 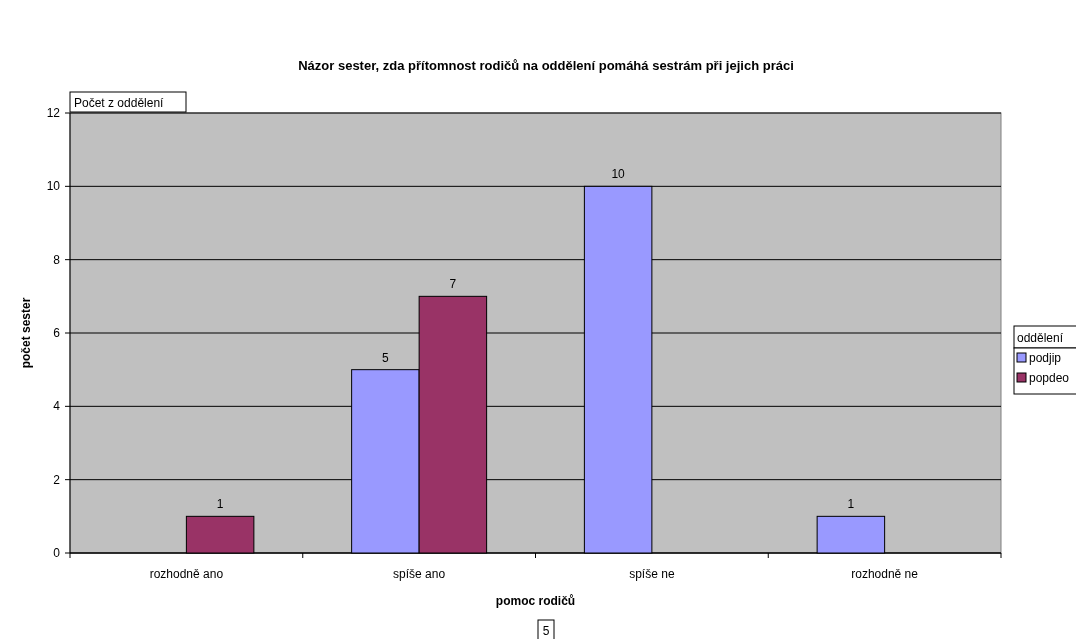 I want to click on data-label: 5, so click(x=386, y=357).